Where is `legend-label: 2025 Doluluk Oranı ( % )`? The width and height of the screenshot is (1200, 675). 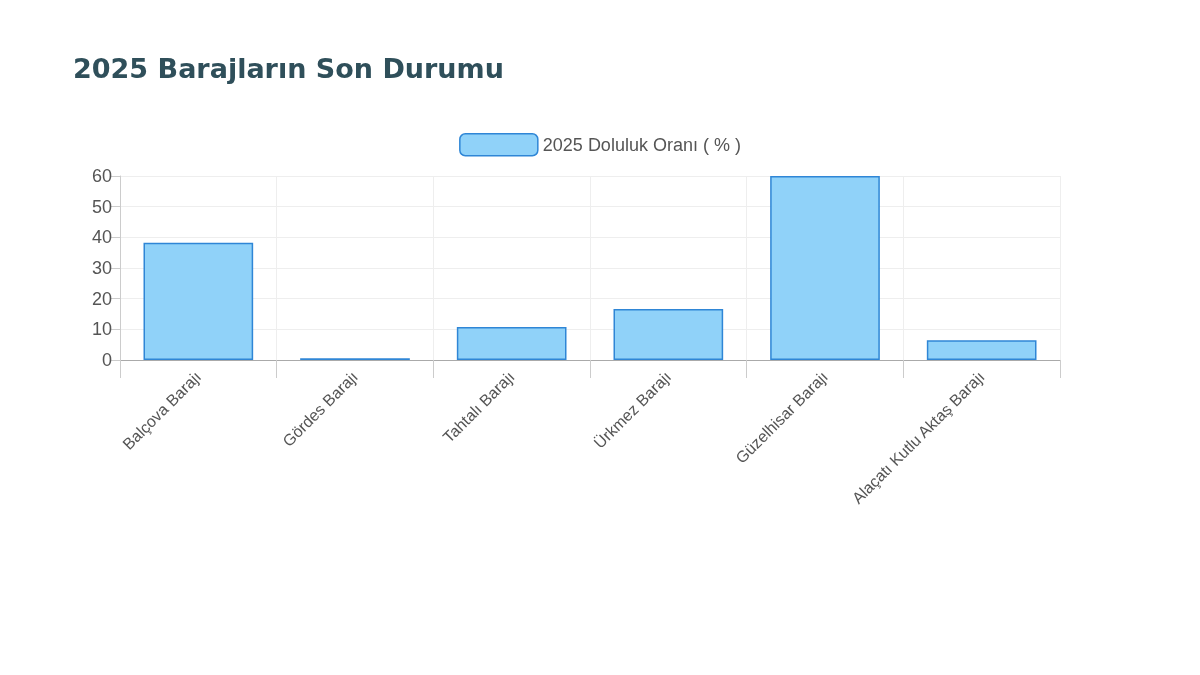
legend-label: 2025 Doluluk Oranı ( % ) is located at coordinates (641, 144).